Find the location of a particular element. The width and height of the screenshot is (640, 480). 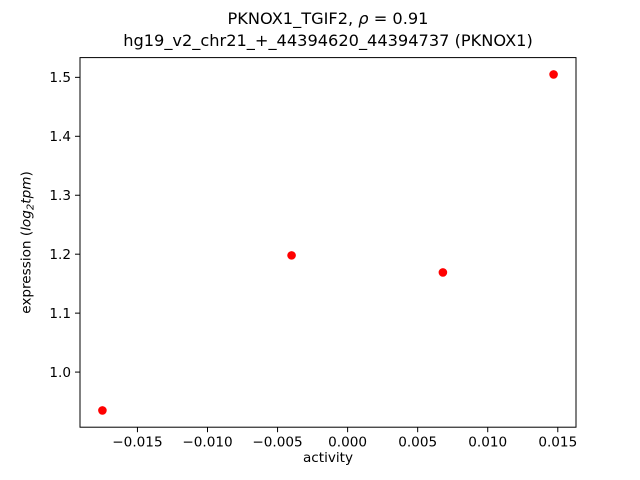

x-tick-label: 0.000 is located at coordinates (347, 443).